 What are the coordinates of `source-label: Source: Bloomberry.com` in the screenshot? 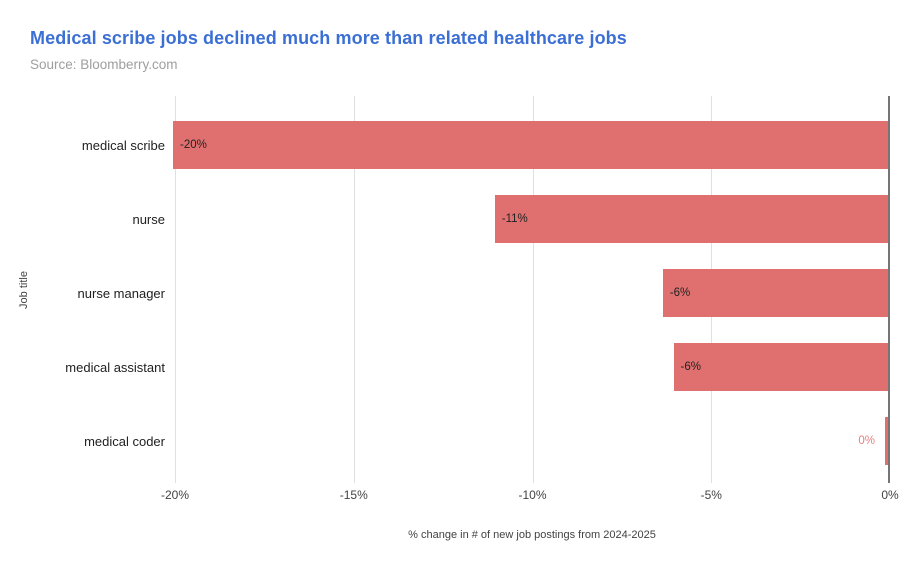 It's located at (104, 64).